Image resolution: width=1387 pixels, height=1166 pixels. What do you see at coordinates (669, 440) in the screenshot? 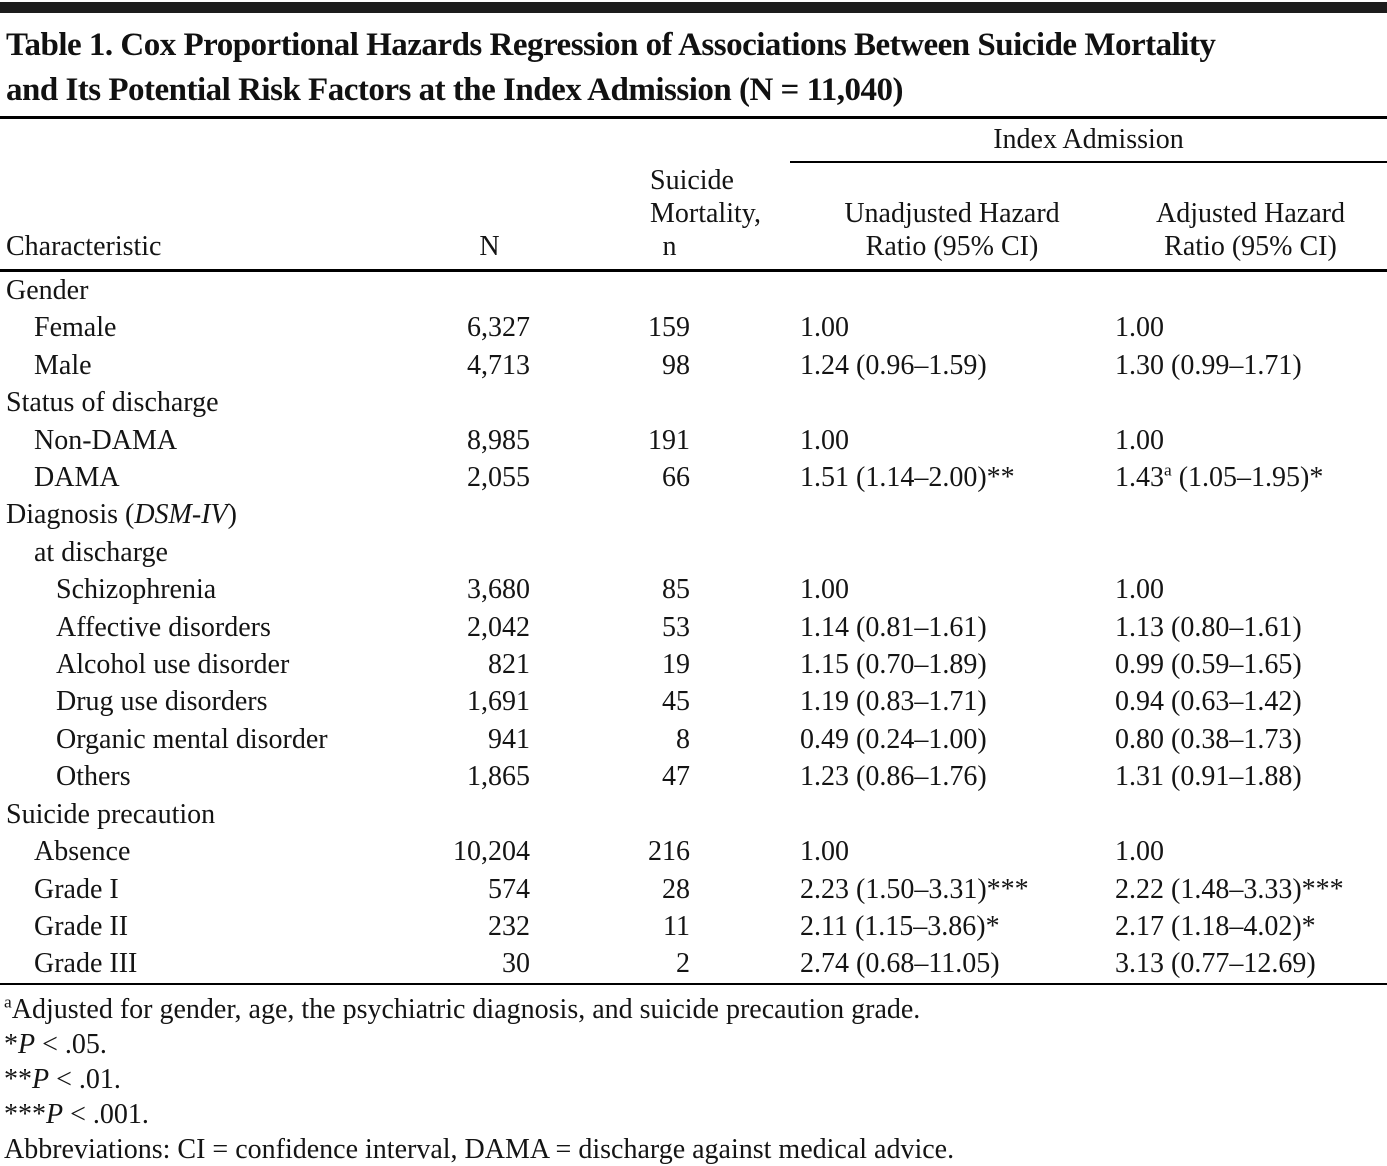
I see `cell-mortality: 191` at bounding box center [669, 440].